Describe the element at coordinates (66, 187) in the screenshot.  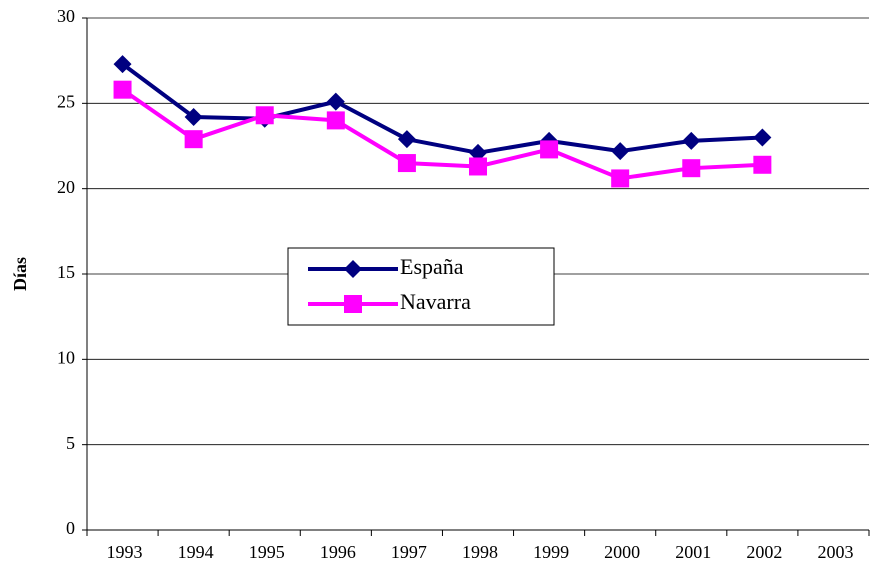
I see `y-tick-label: 20` at that location.